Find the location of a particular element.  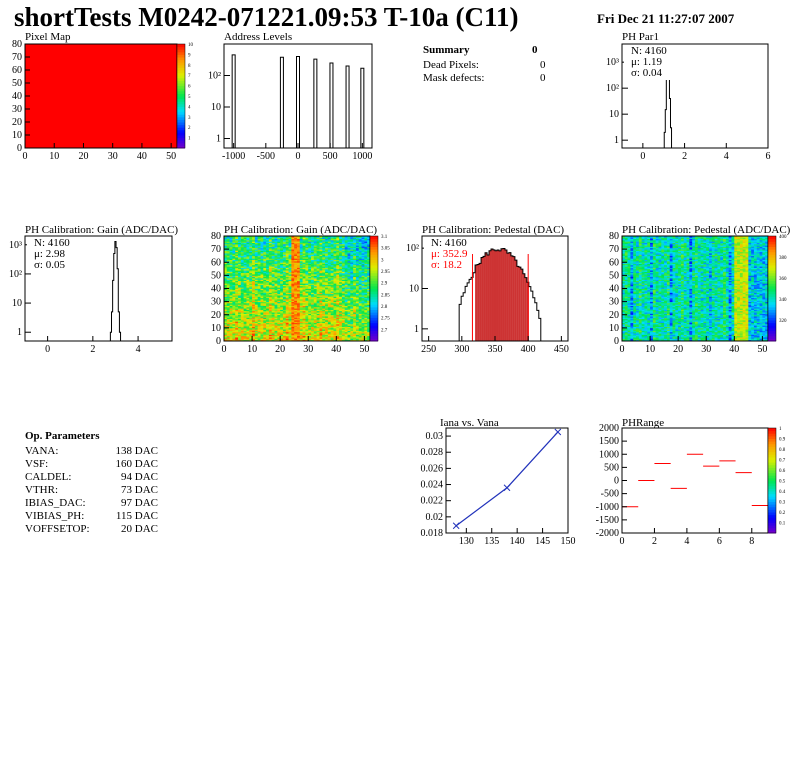

colorbar-label: 2 is located at coordinates (189, 128).